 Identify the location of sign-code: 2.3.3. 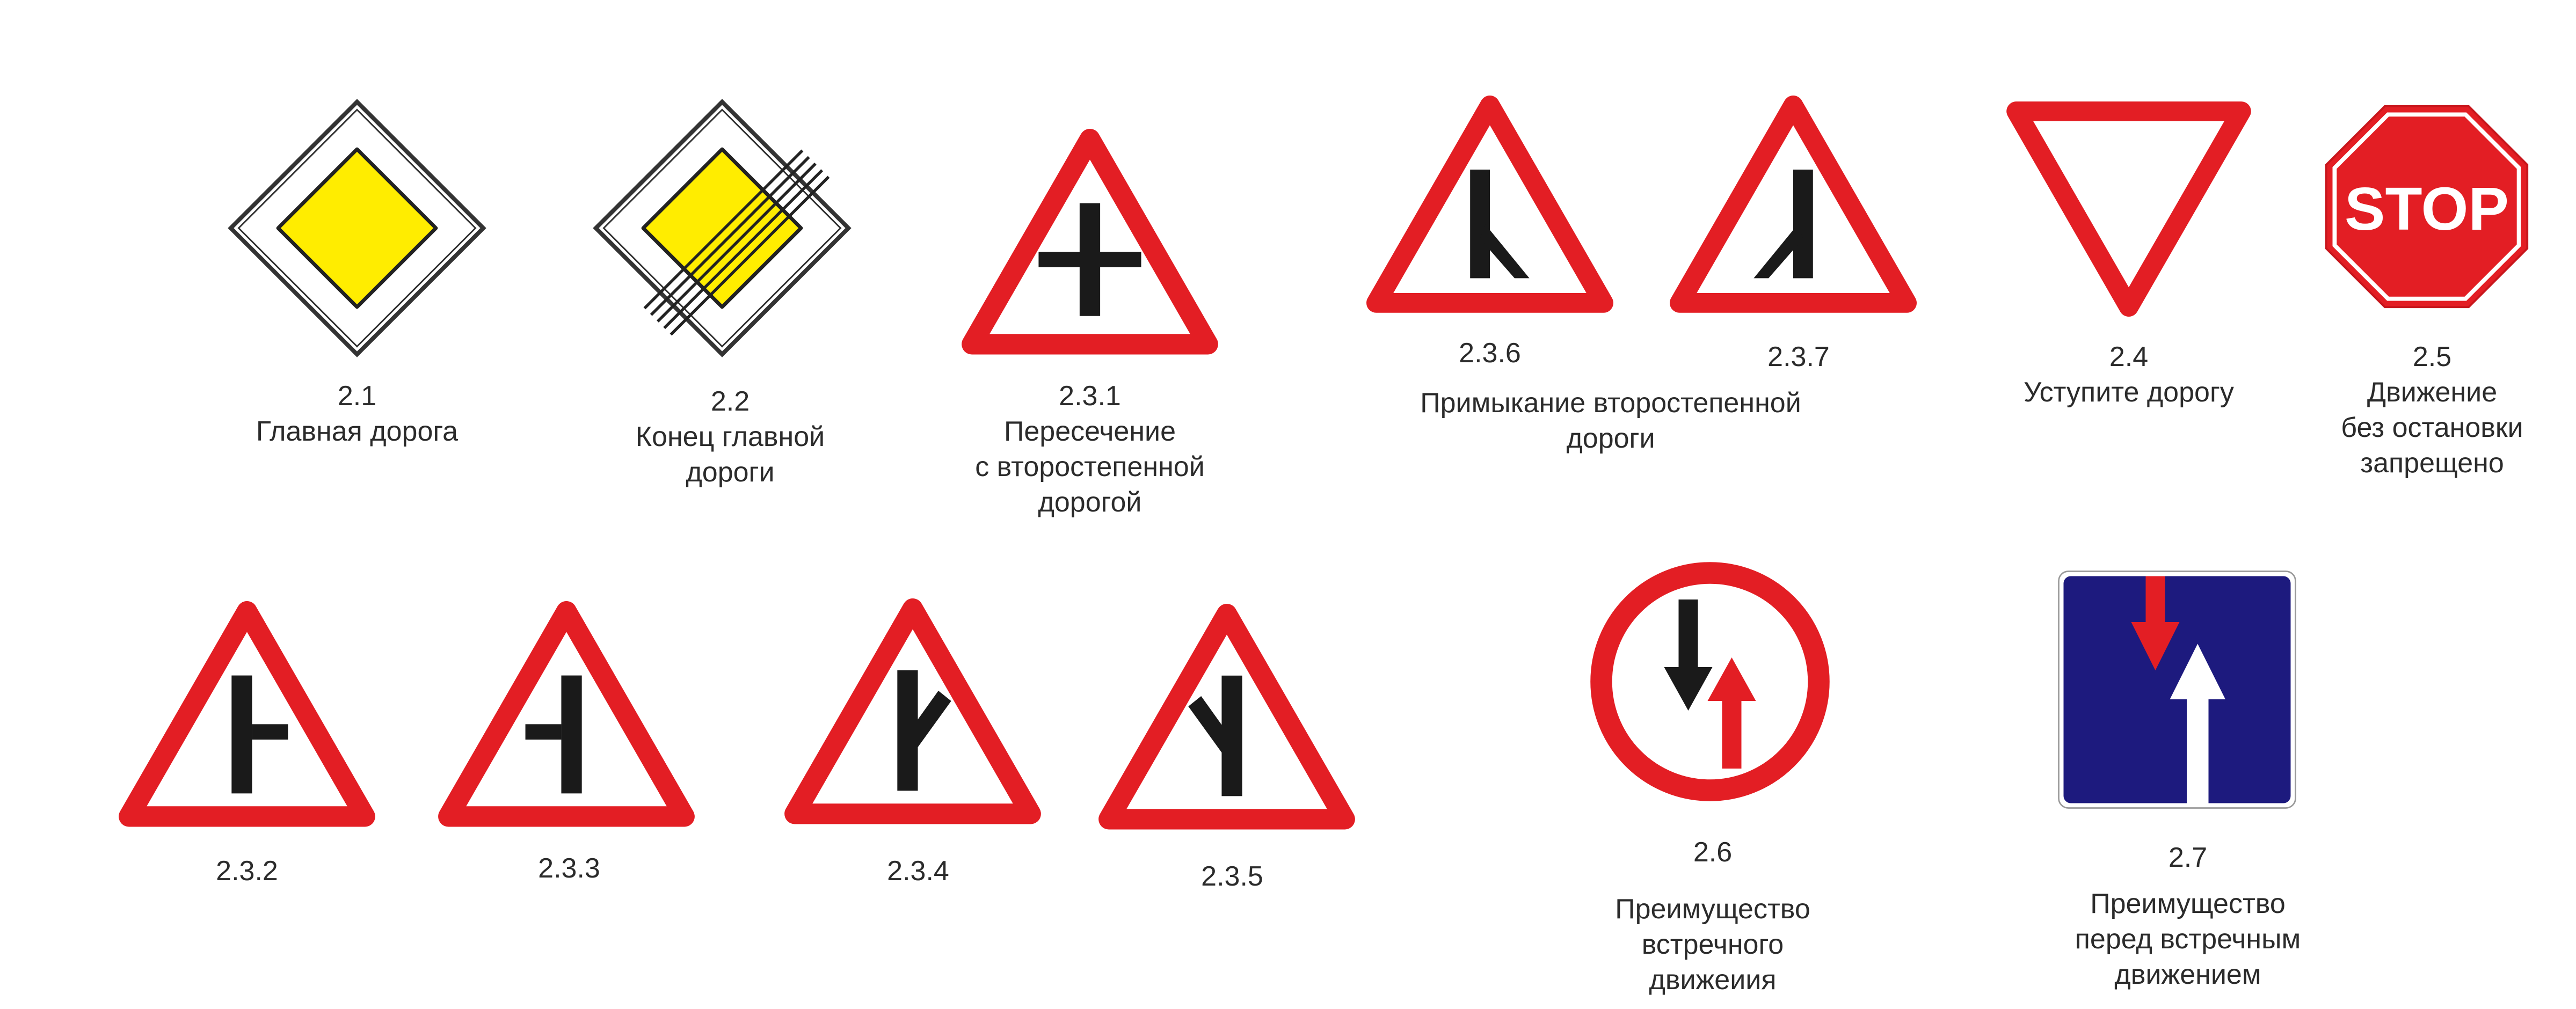
(569, 868).